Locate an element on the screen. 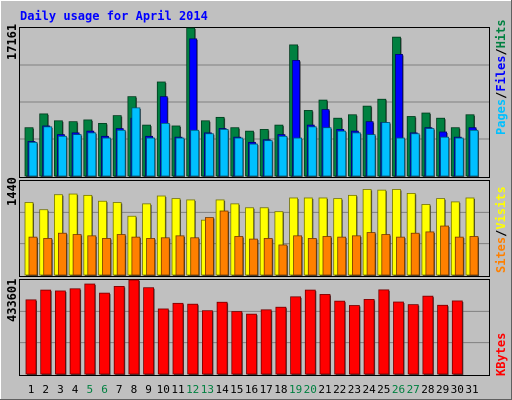 The height and width of the screenshot is (400, 512). pages-bar-day-13-body is located at coordinates (209, 155).